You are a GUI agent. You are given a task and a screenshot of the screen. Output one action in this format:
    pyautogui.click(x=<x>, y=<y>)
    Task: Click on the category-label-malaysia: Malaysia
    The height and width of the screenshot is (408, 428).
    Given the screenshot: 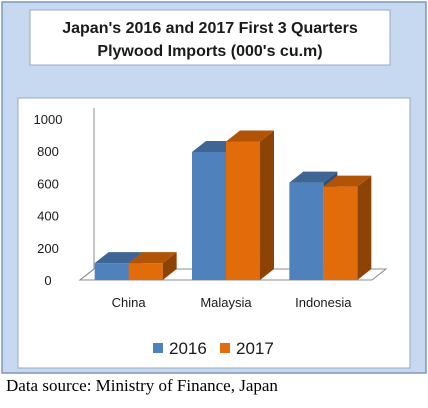 What is the action you would take?
    pyautogui.click(x=226, y=302)
    